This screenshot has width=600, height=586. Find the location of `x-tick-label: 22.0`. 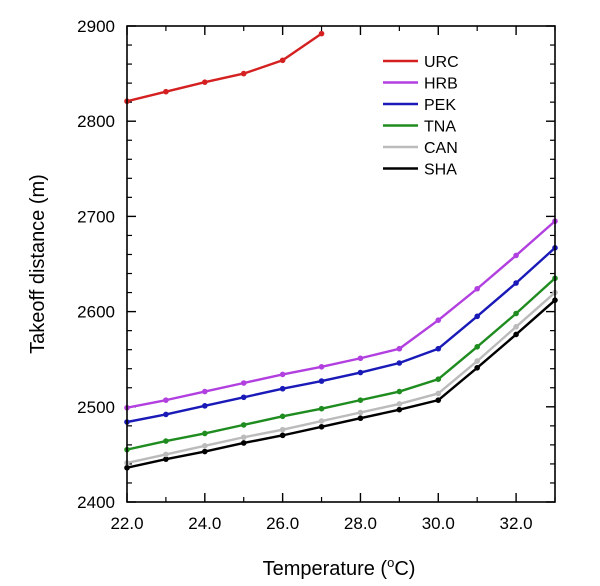

x-tick-label: 22.0 is located at coordinates (126, 523).